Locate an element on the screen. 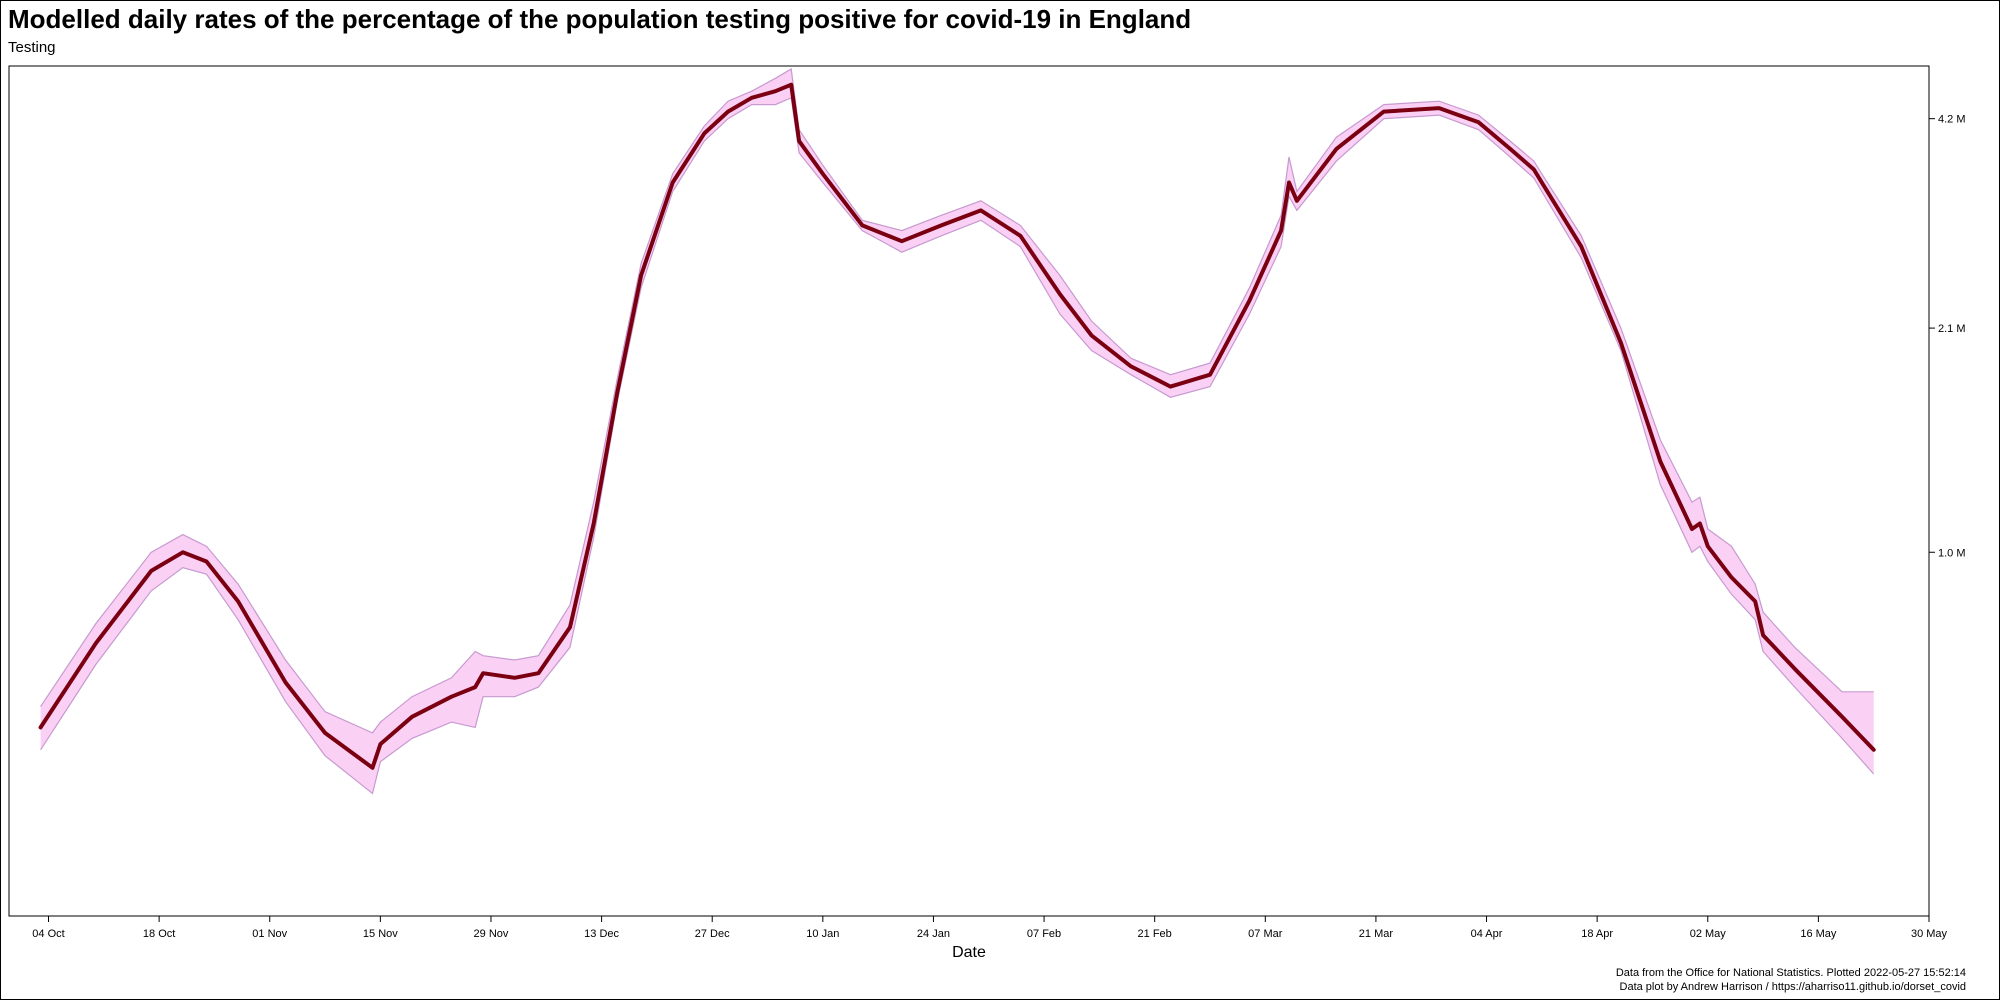  x-tick-label: 18 Oct is located at coordinates (159, 934).